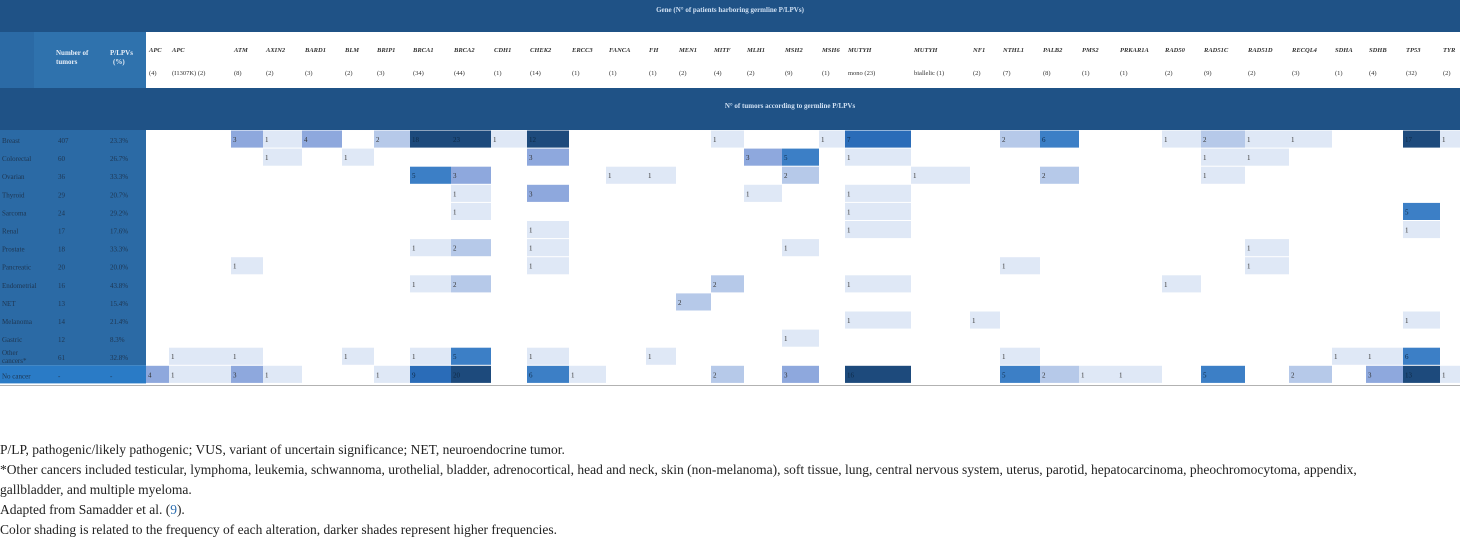 This screenshot has height=540, width=1460. What do you see at coordinates (173, 509) in the screenshot?
I see `reference-link: 9` at bounding box center [173, 509].